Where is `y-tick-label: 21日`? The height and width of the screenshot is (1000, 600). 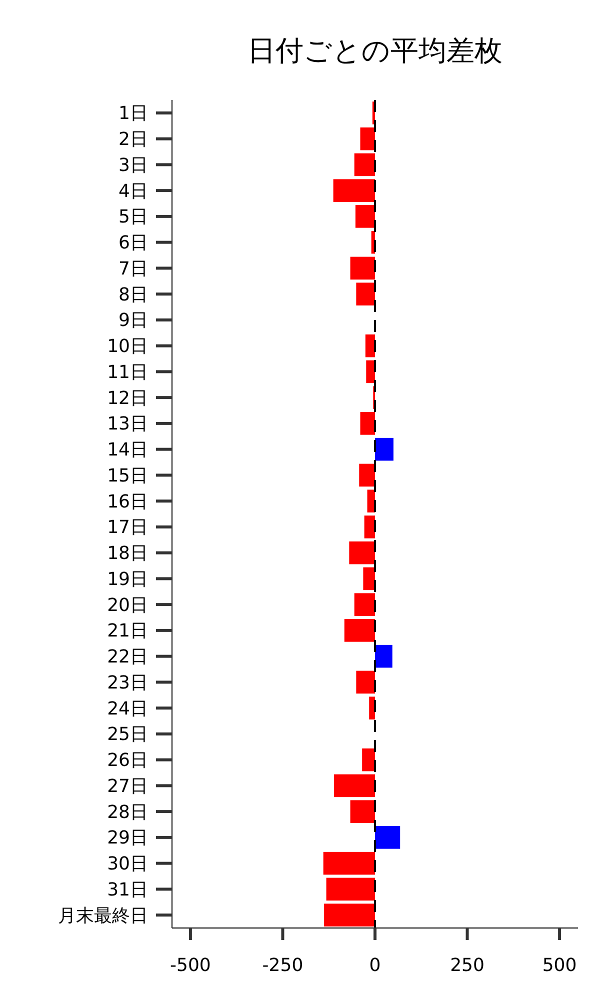
y-tick-label: 21日 is located at coordinates (127, 631).